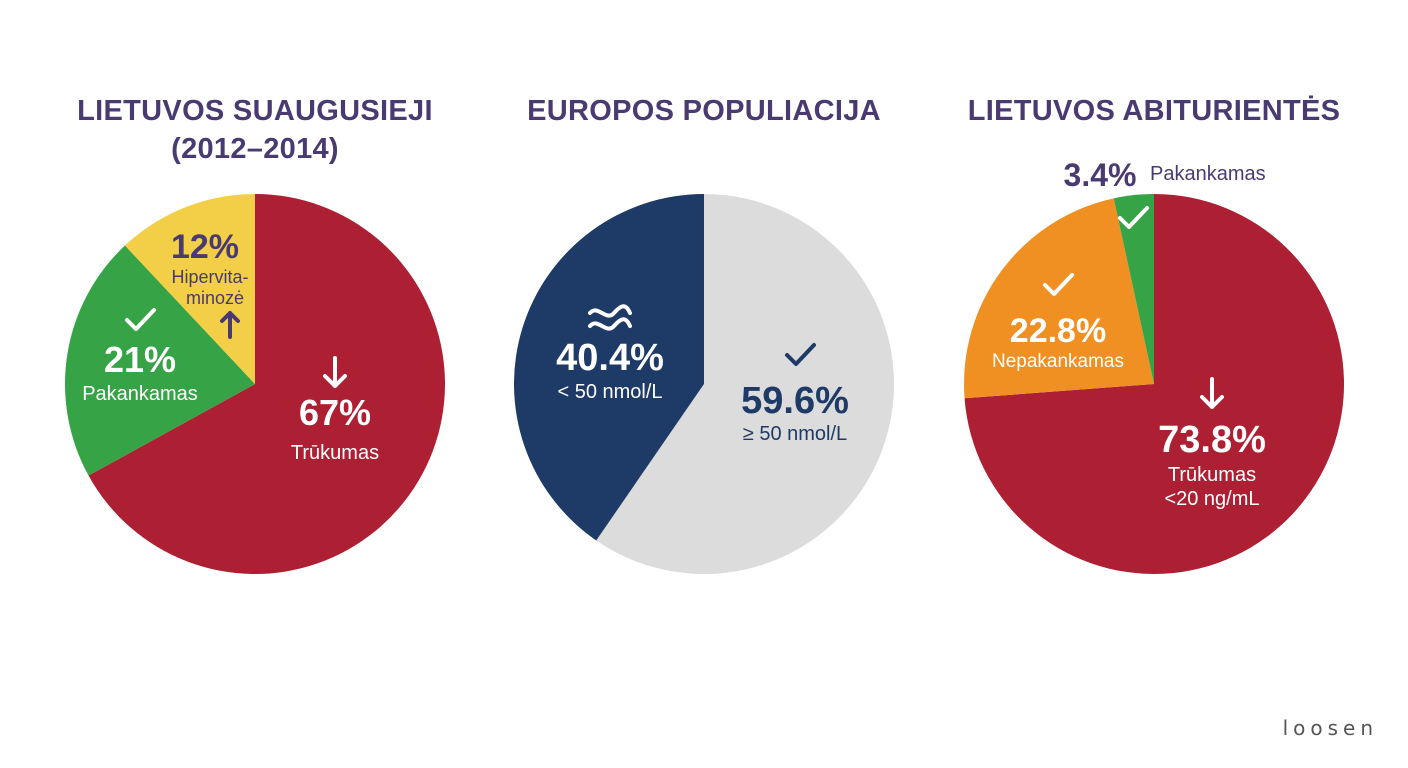  Describe the element at coordinates (1211, 499) in the screenshot. I see `slice-label: <20 ng/mL` at that location.